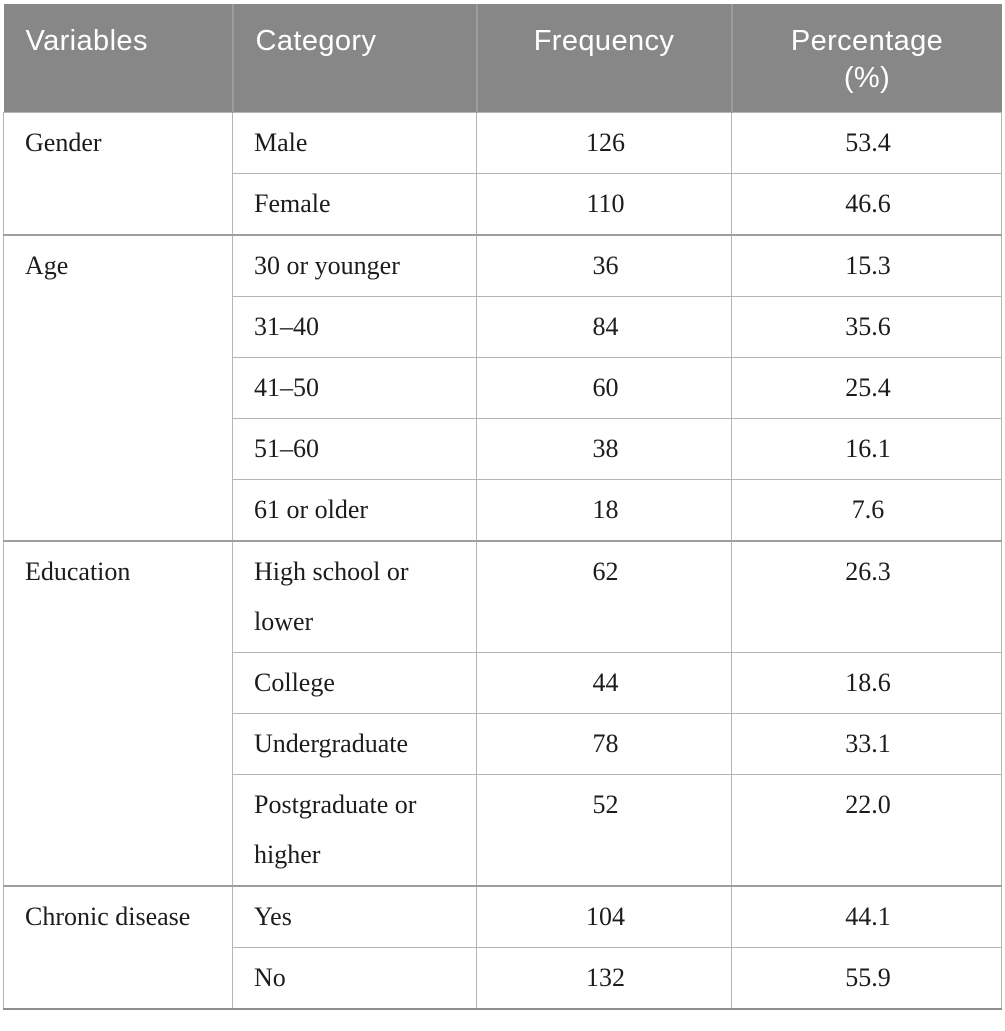 The image size is (1005, 1031). I want to click on frequency-cell: 52, so click(604, 830).